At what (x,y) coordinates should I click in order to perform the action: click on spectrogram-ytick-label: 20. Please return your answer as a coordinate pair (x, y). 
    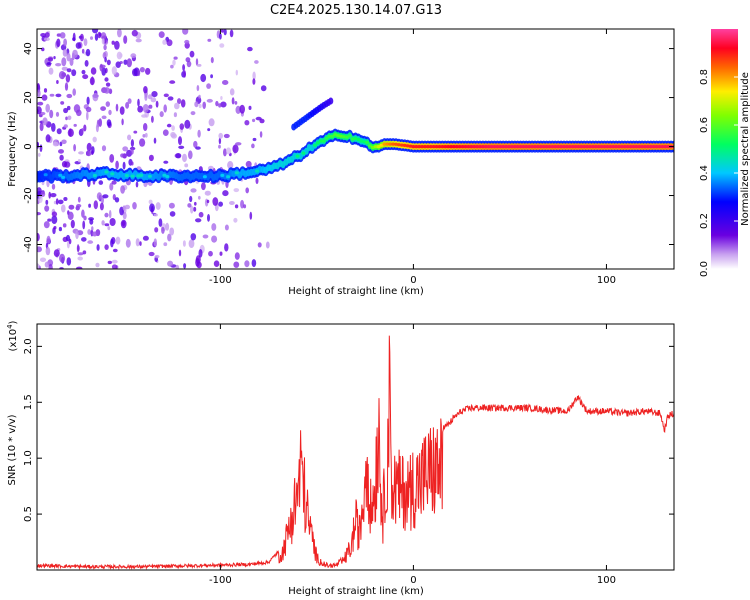
    Looking at the image, I should click on (28, 97).